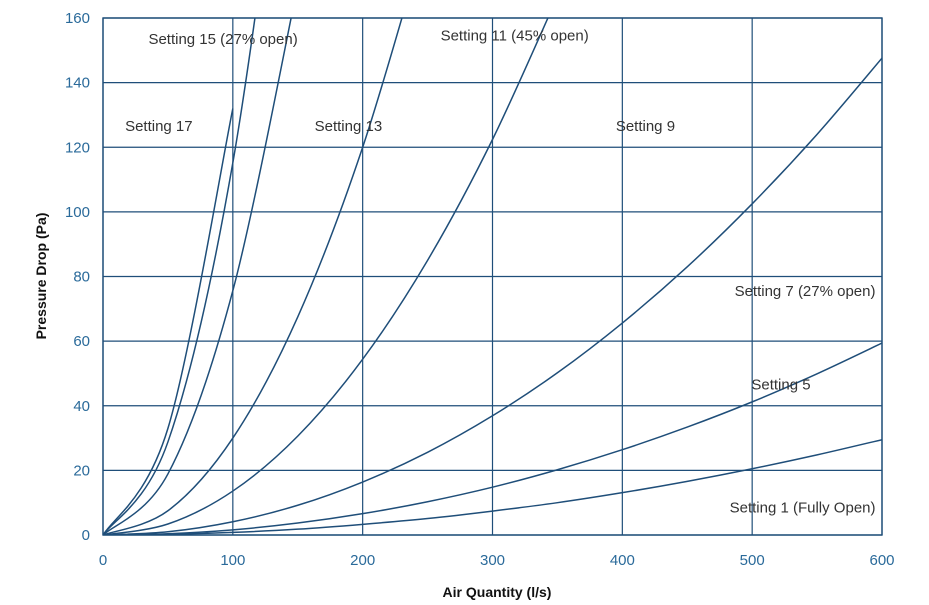 This screenshot has height=605, width=929. What do you see at coordinates (805, 291) in the screenshot?
I see `curve-label: Setting 7 (27% open)` at bounding box center [805, 291].